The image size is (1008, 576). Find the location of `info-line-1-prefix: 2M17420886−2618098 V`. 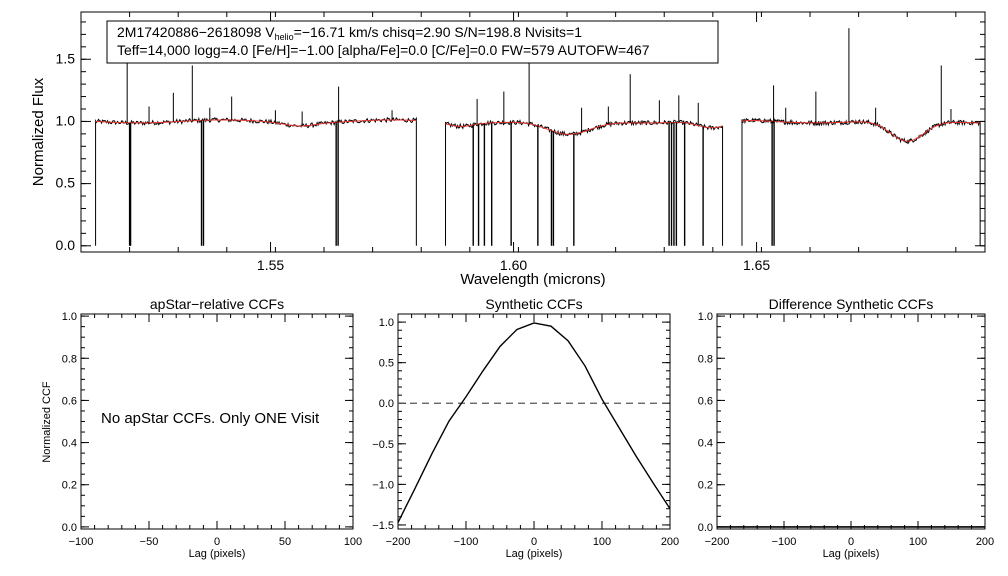

info-line-1-prefix: 2M17420886−2618098 V is located at coordinates (196, 32).